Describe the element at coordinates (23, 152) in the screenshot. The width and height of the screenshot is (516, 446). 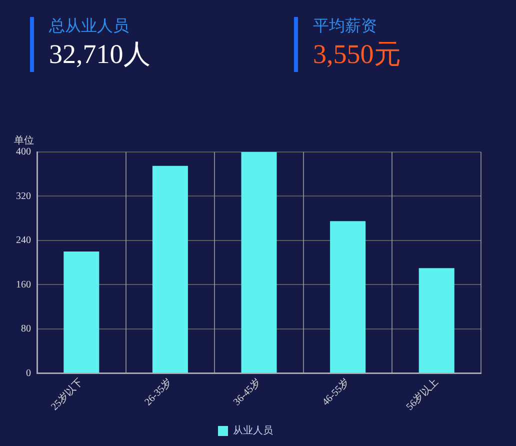
I see `y-tick-label: 400` at that location.